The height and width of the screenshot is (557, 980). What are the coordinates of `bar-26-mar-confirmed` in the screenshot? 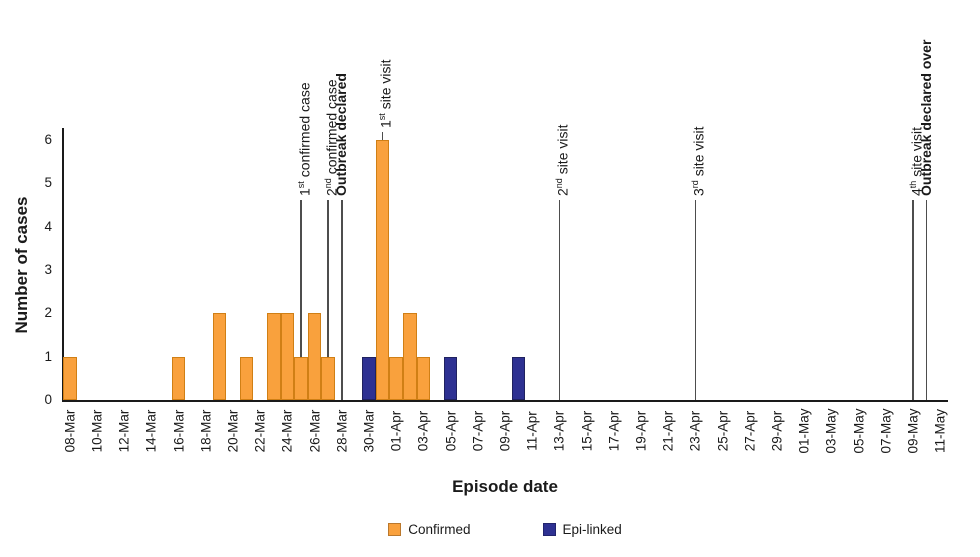 It's located at (314, 356).